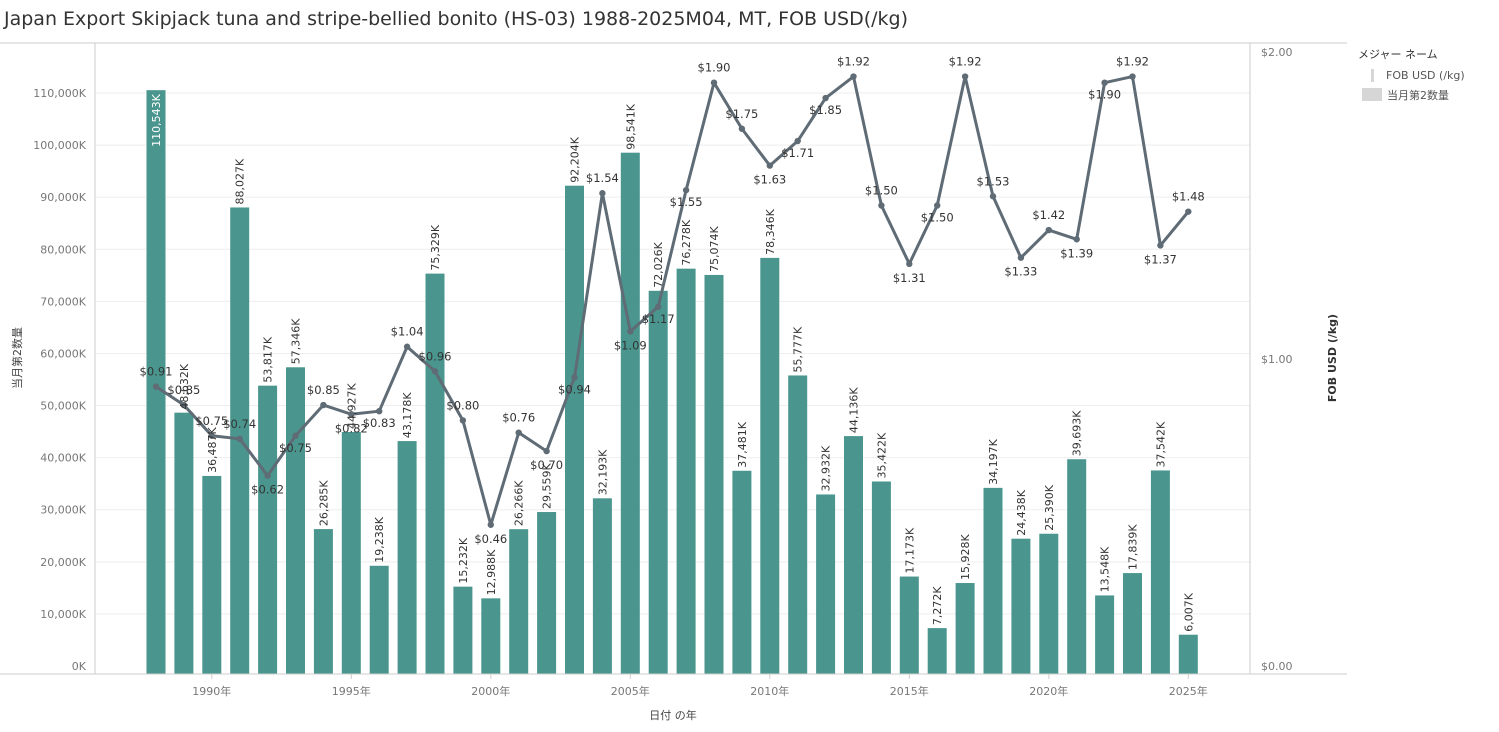 The image size is (1499, 732). I want to click on price-label: $0.75, so click(211, 421).